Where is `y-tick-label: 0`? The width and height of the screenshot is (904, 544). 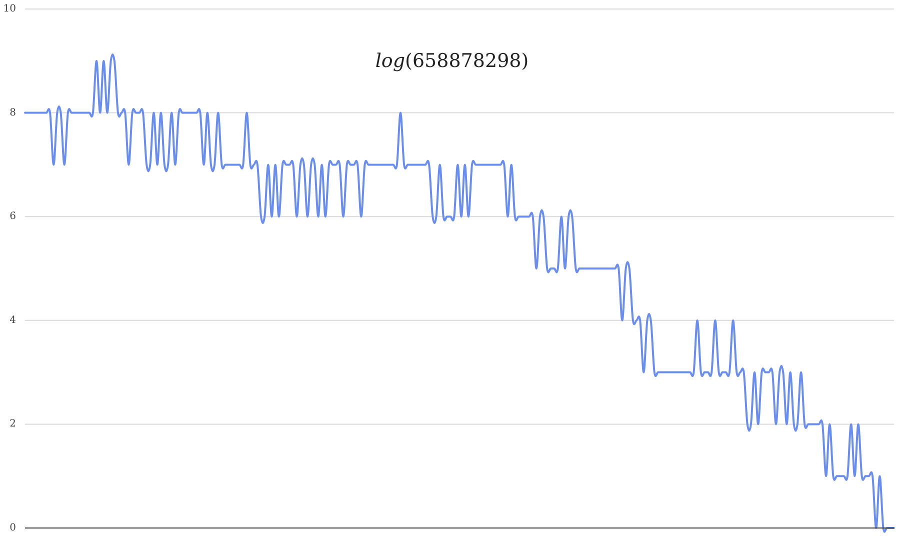
y-tick-label: 0 is located at coordinates (13, 528).